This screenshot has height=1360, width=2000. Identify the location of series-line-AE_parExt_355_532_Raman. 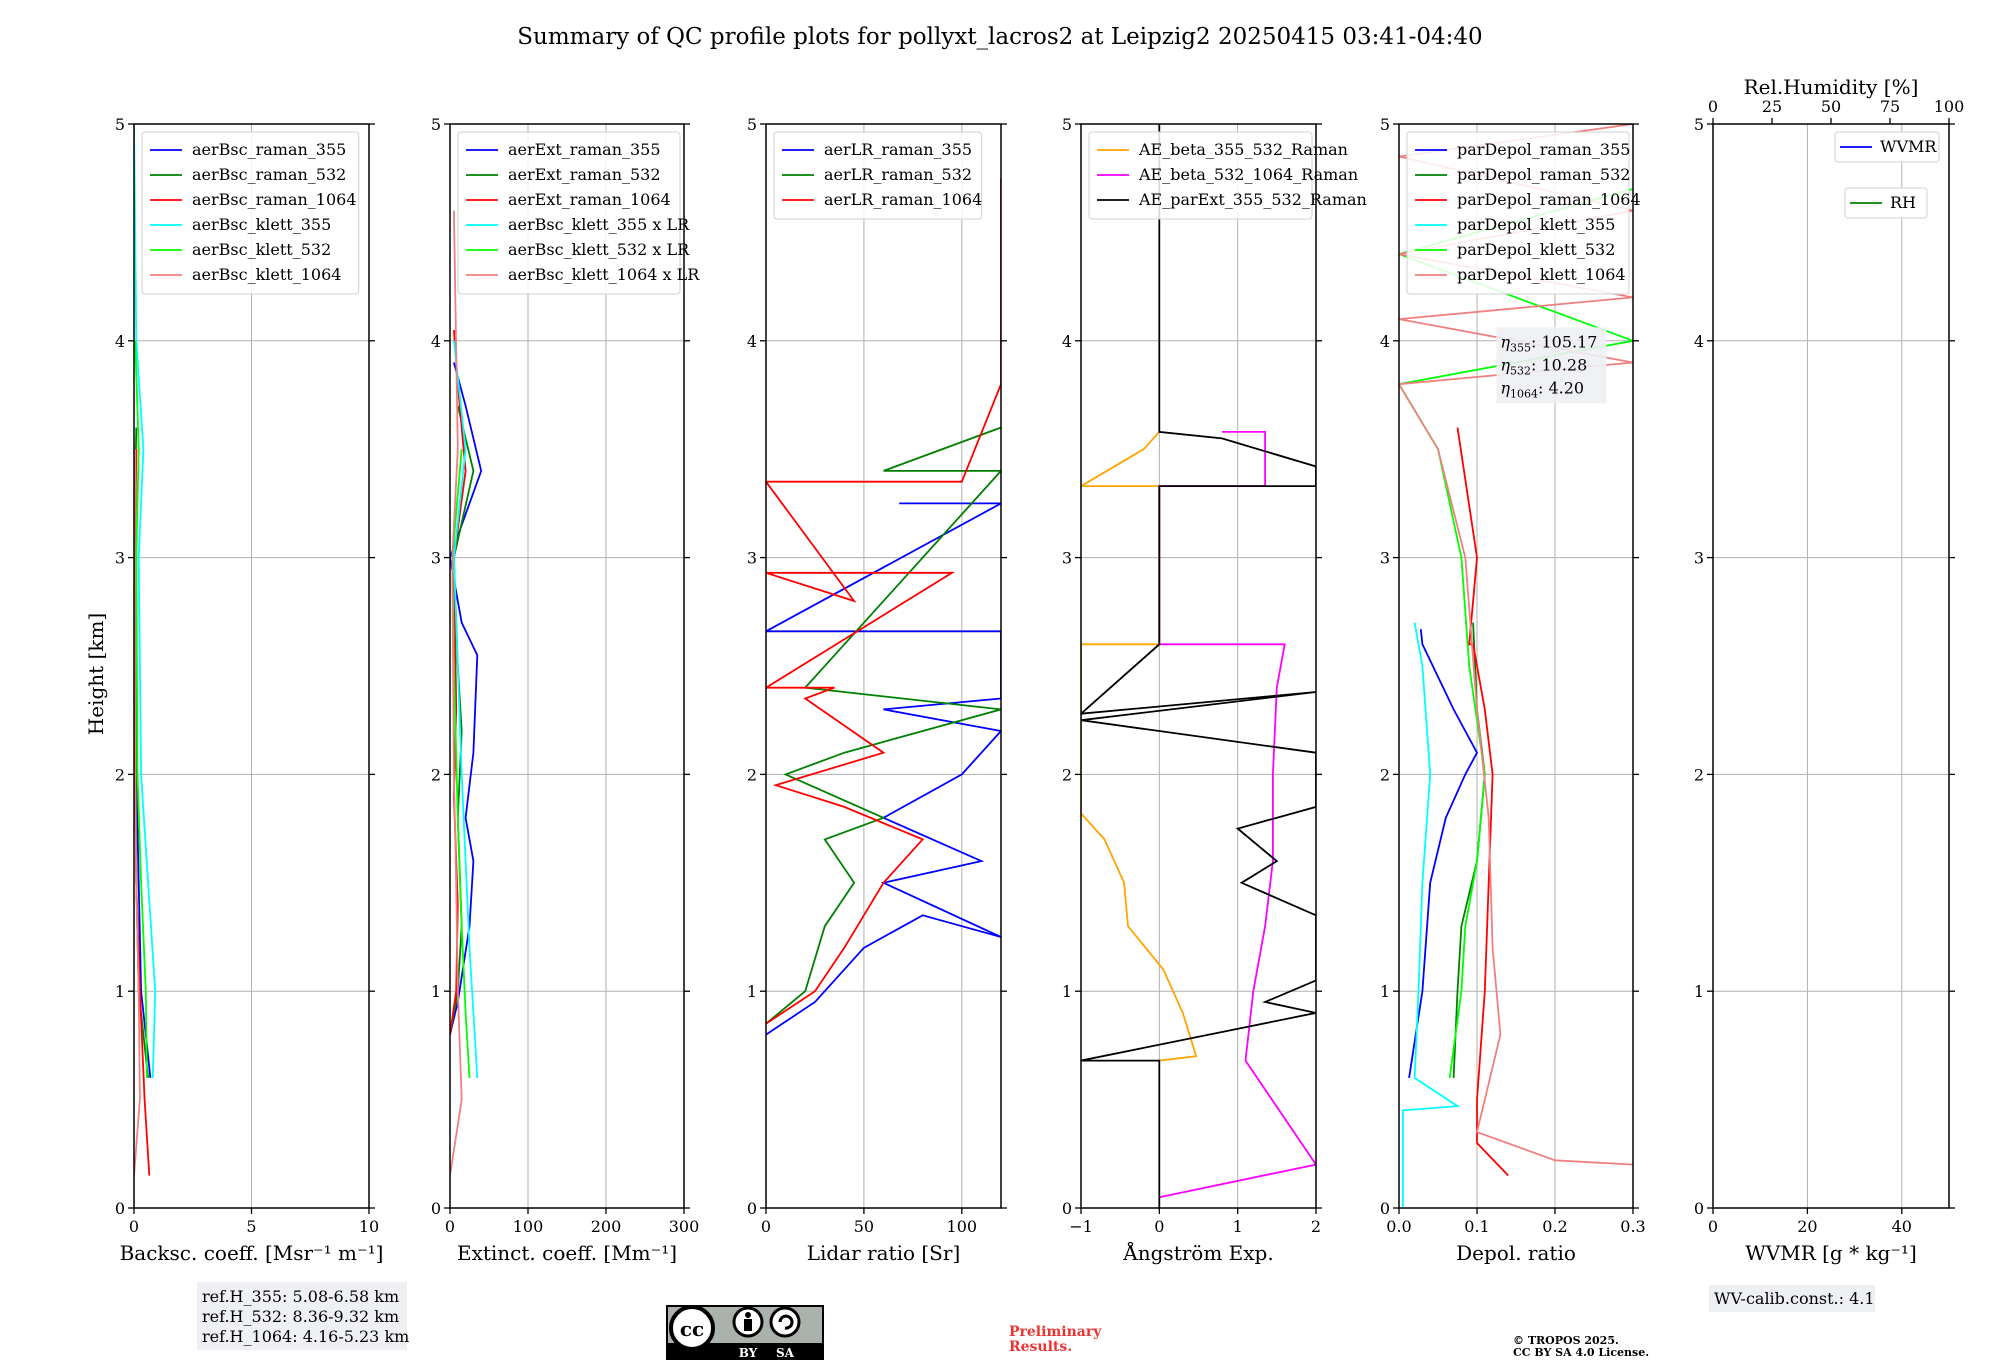
(1198, 666).